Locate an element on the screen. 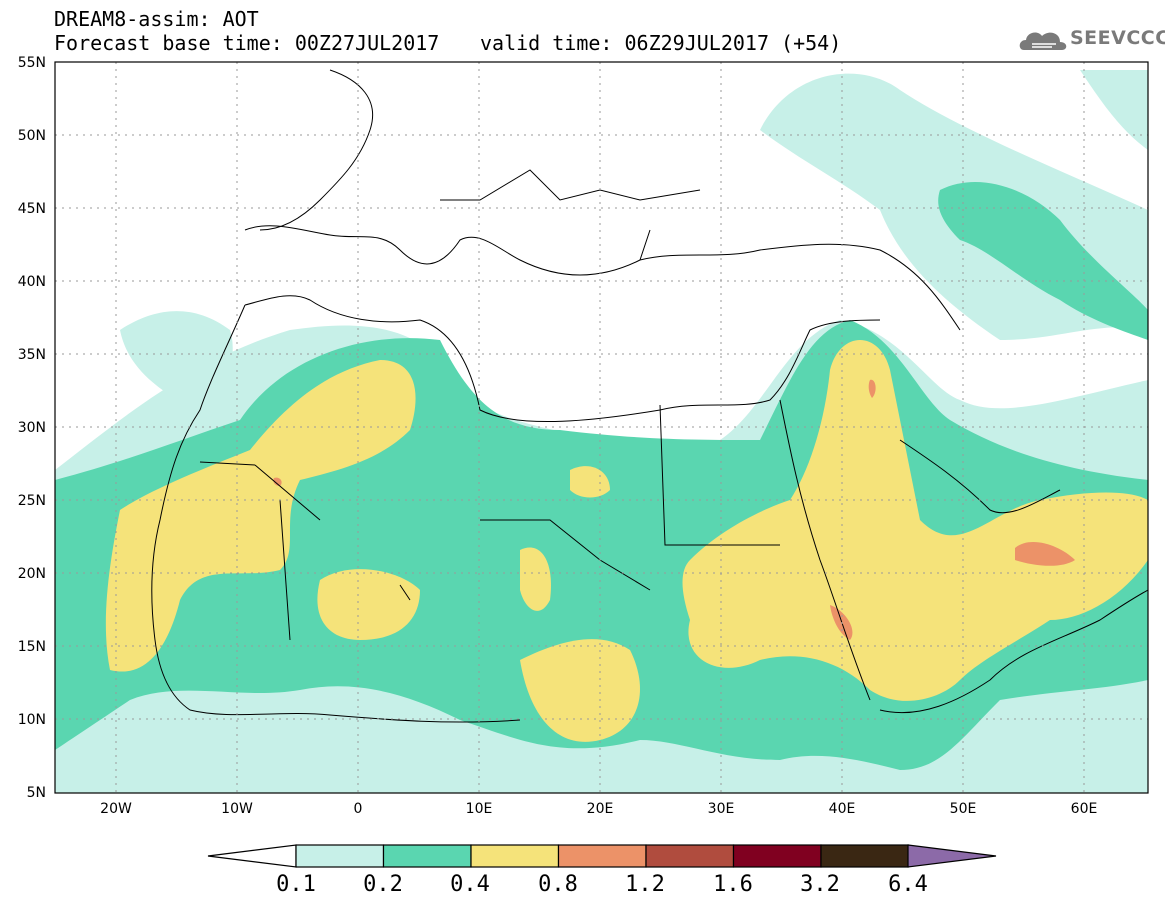 The image size is (1165, 905). lat-label: 45N is located at coordinates (31, 209).